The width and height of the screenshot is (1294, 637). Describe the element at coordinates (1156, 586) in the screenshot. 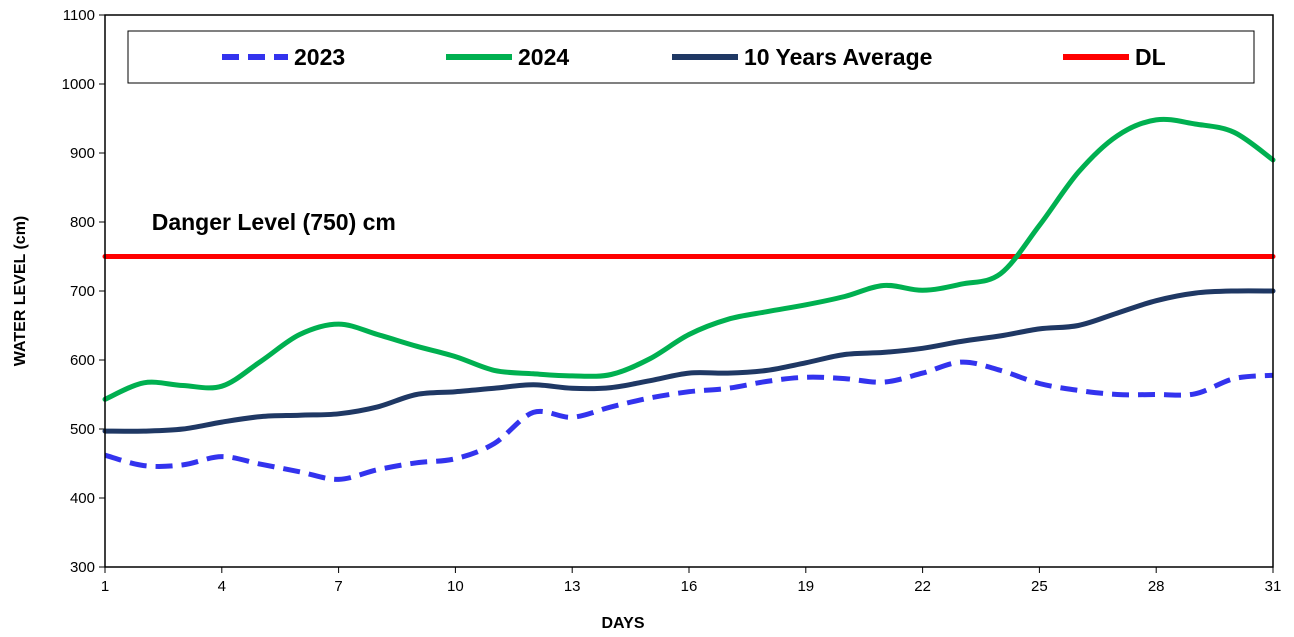

I see `x-tick-label: 28` at that location.